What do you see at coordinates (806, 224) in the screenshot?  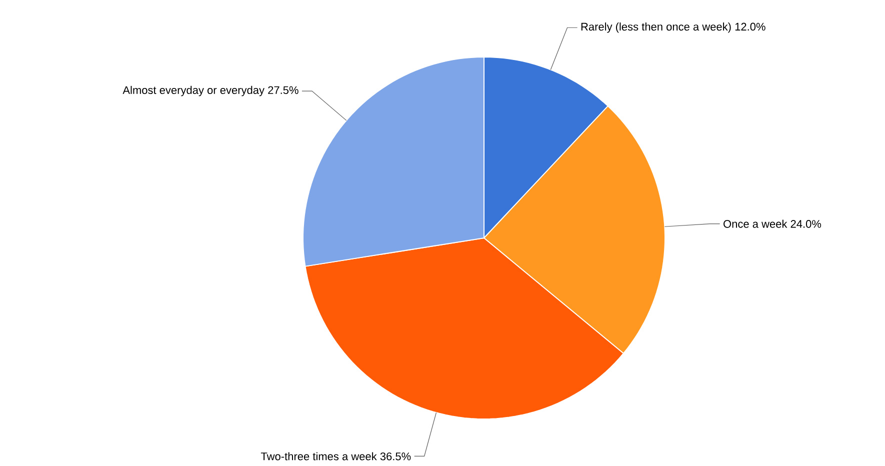 I see `data-label: 24.0%` at bounding box center [806, 224].